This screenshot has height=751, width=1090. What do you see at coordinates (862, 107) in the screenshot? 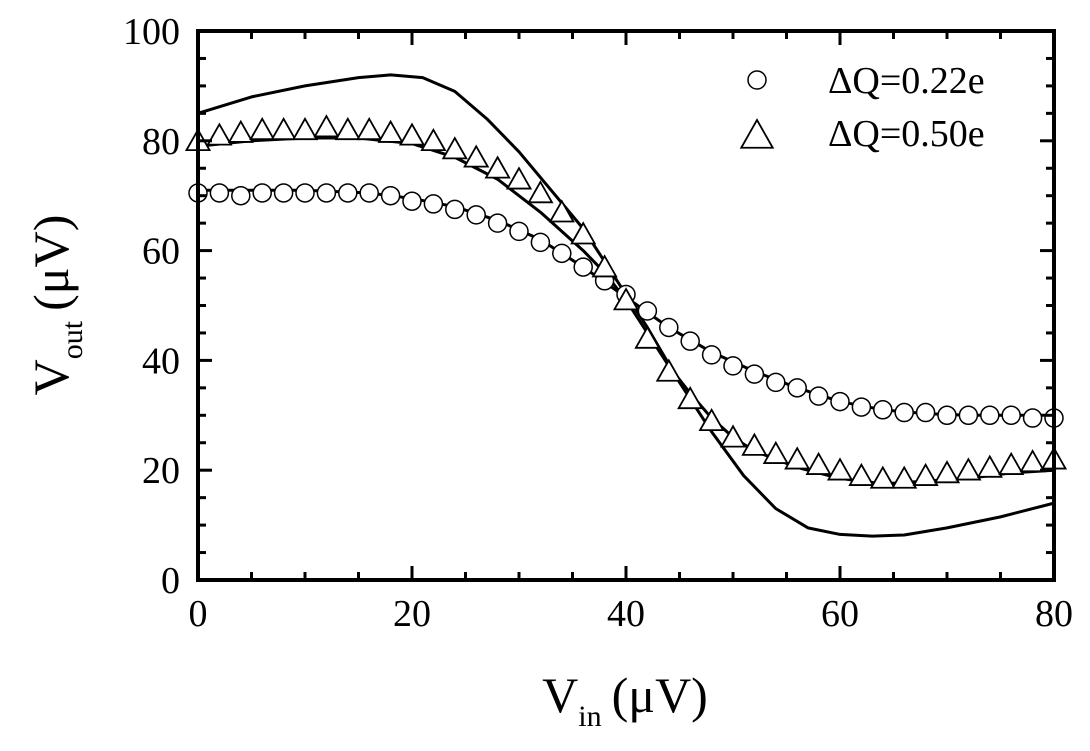
I see `legend: ΔQ=0.22e ΔQ=0.50e` at bounding box center [862, 107].